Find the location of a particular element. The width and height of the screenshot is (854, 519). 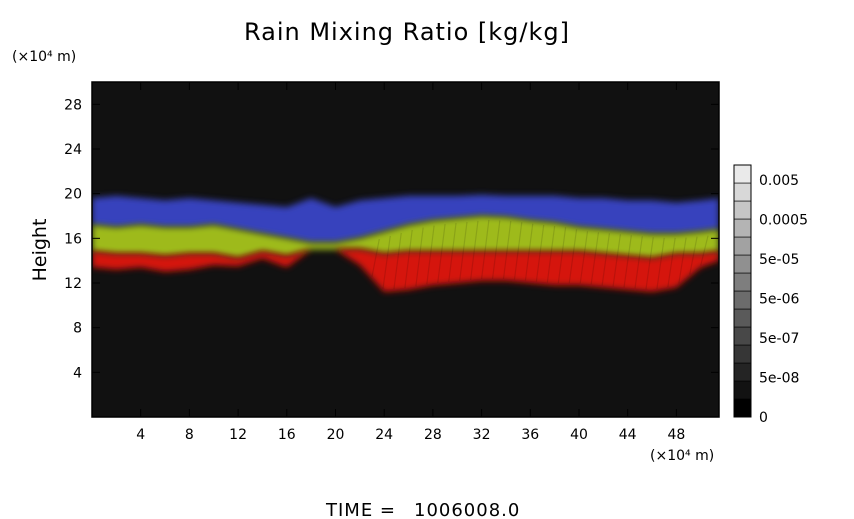

colorbar-label: 0.0005 is located at coordinates (783, 221).